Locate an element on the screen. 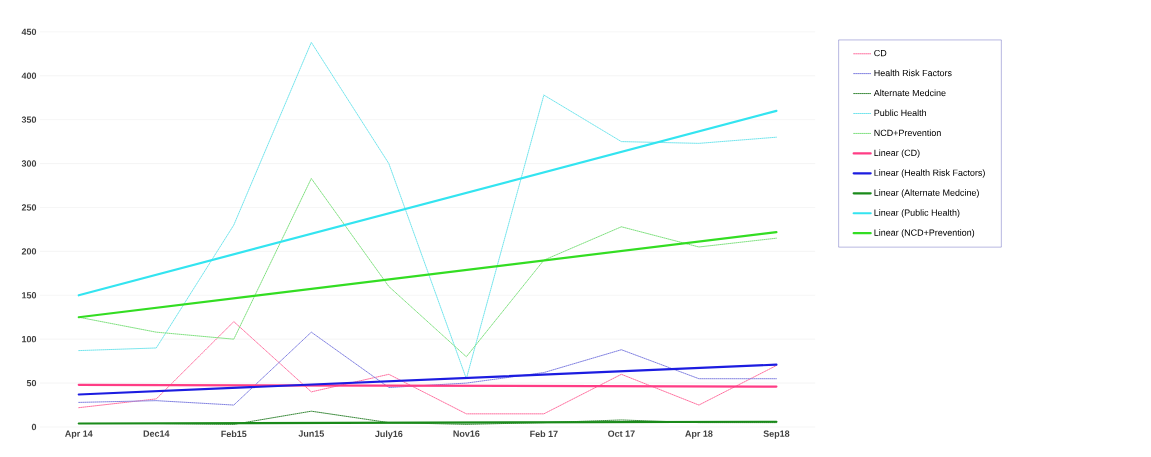 The height and width of the screenshot is (457, 1151). y-tick-label: 150 is located at coordinates (29, 295).